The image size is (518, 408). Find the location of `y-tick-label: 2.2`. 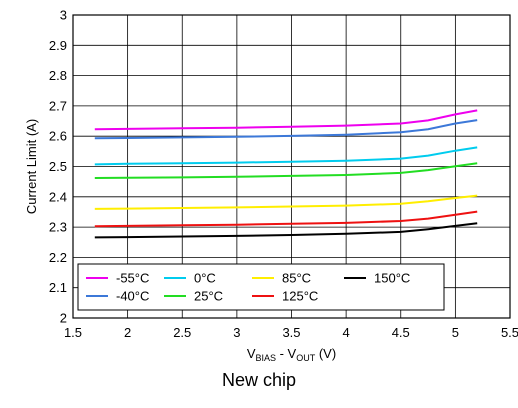

y-tick-label: 2.2 is located at coordinates (58, 257).